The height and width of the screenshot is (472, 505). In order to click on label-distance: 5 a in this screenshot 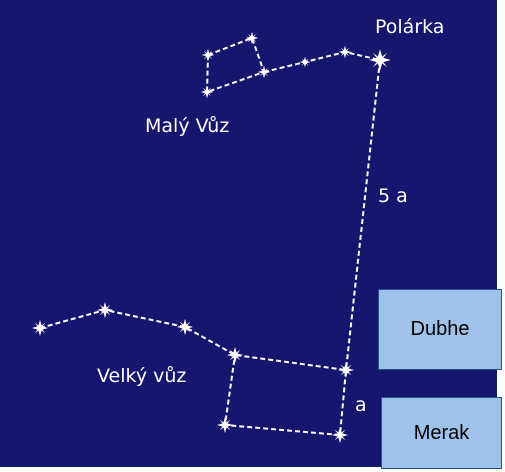, I will do `click(393, 196)`.